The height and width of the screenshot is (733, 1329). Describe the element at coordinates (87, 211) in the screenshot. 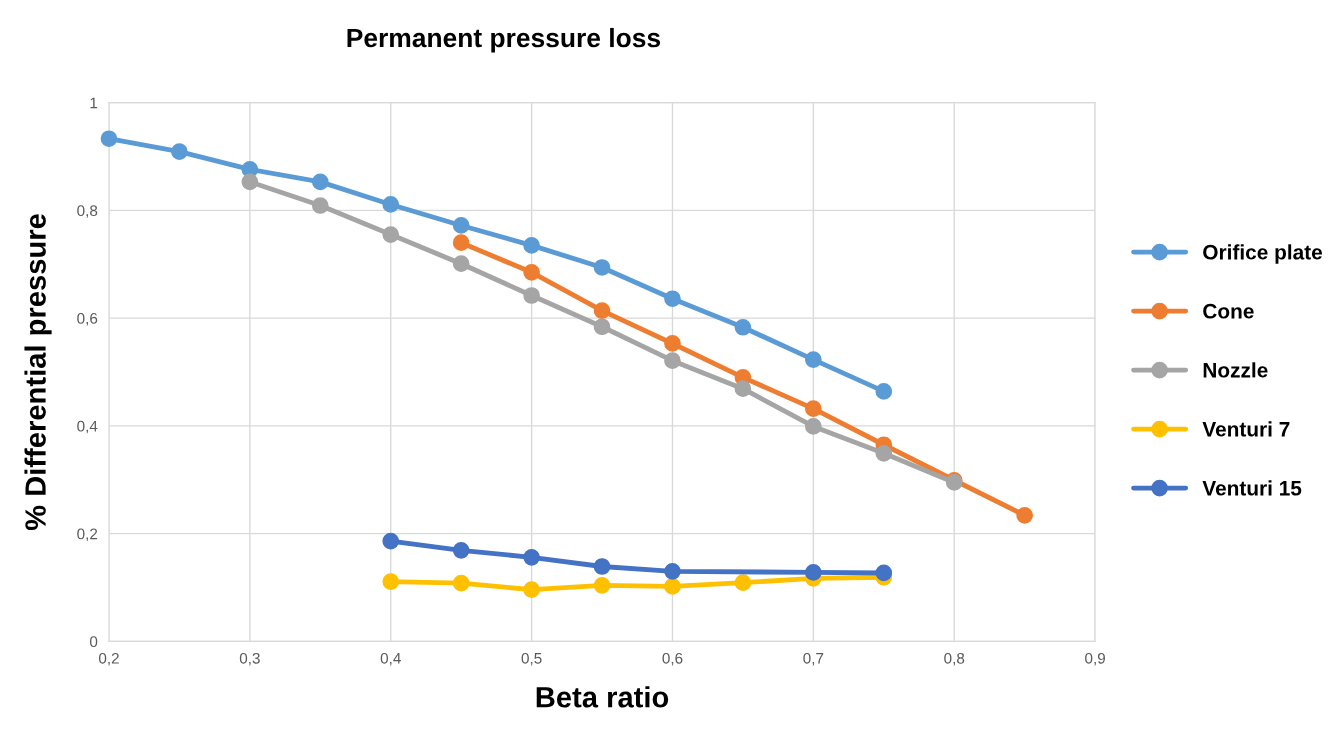

I see `y-tick-label: 0,8` at that location.